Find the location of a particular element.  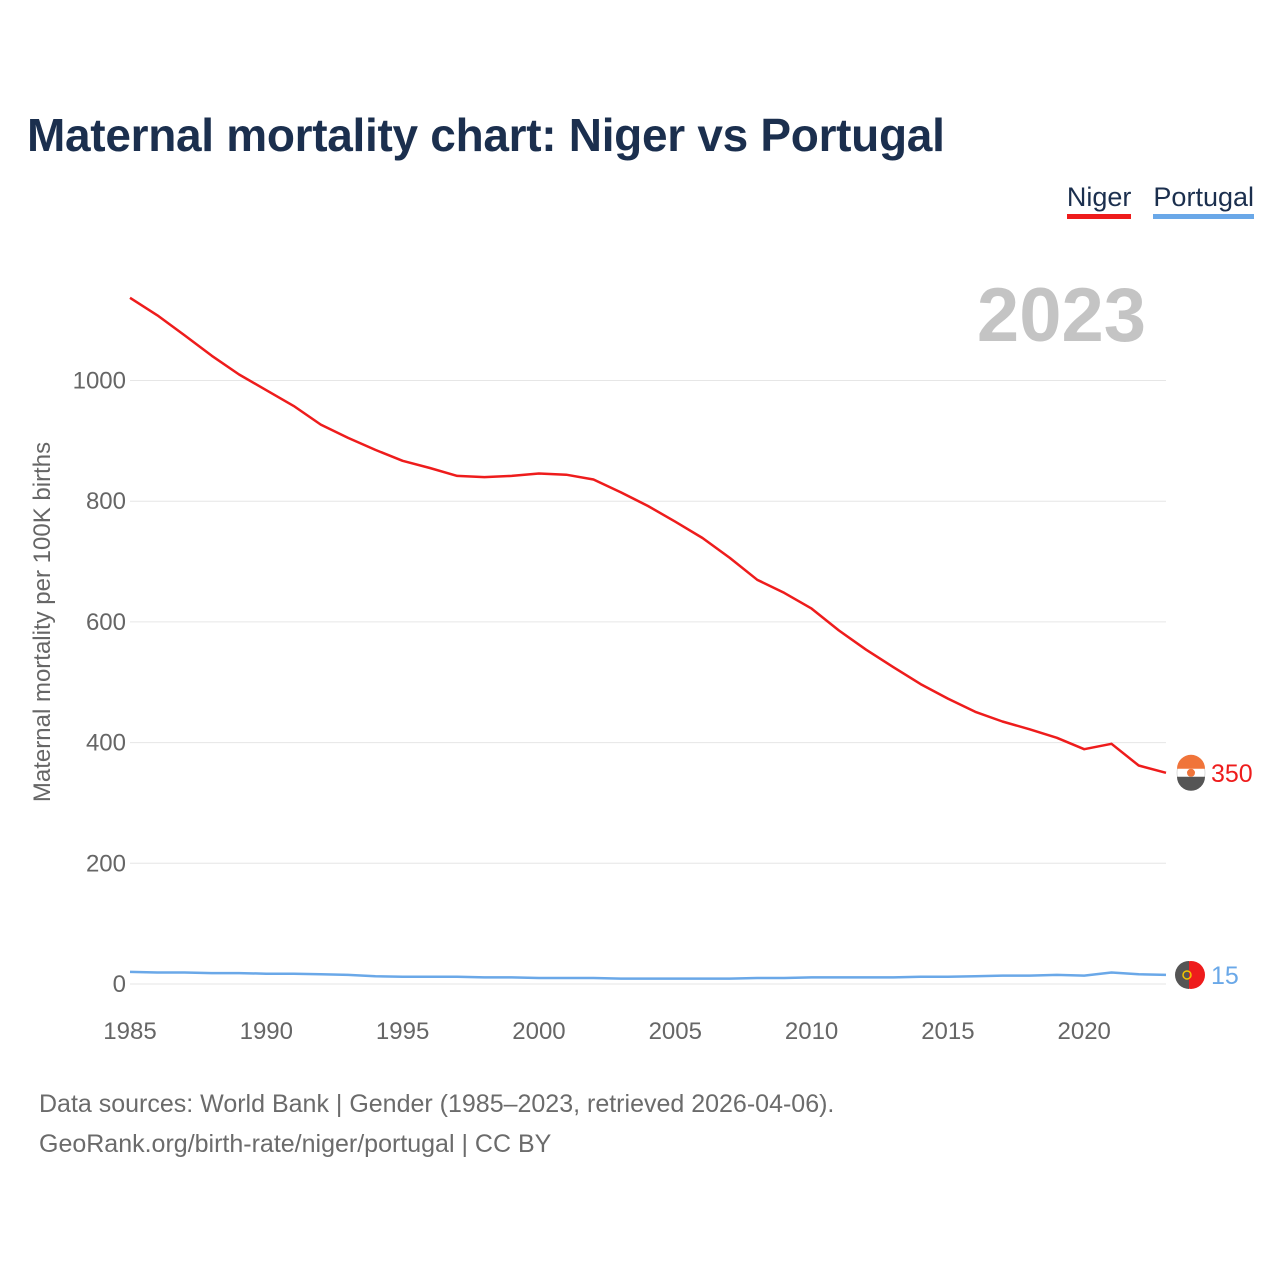

portugal-flag-emblem is located at coordinates (1187, 975).